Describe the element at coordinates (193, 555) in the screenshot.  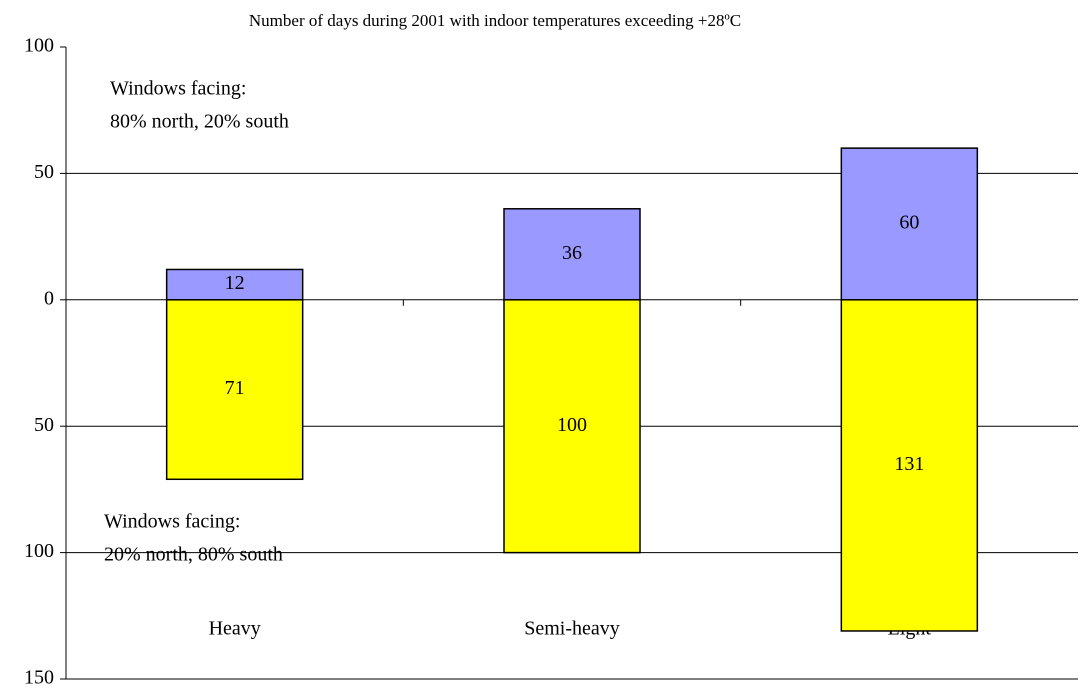
I see `annotation: 20% north, 80% south` at that location.